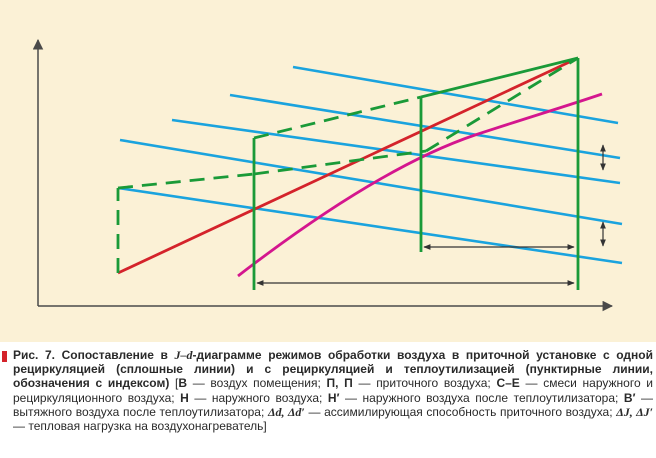 The image size is (656, 458). Describe the element at coordinates (499, 77) in the screenshot. I see `green-solid-sloped` at that location.